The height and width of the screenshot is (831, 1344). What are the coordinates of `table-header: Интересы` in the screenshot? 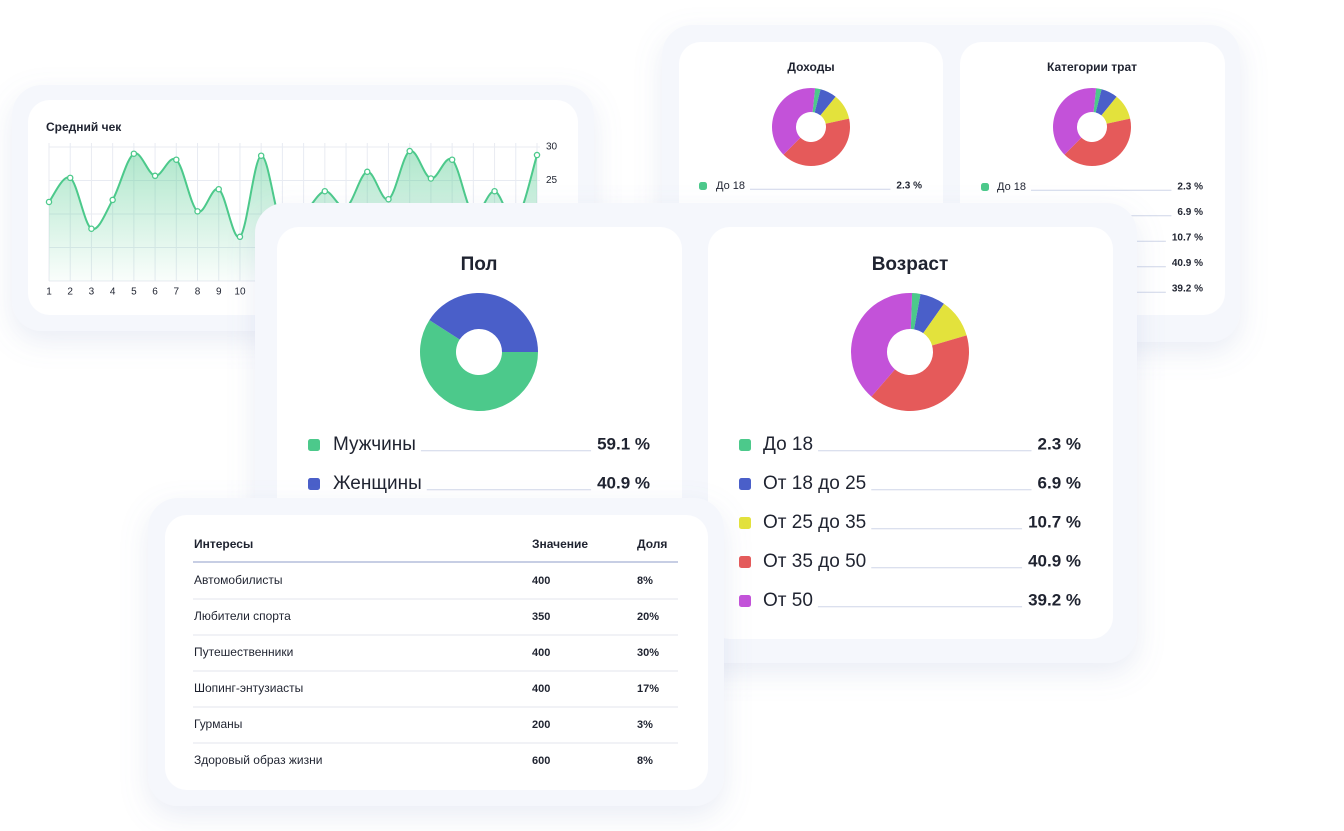 It's located at (223, 544).